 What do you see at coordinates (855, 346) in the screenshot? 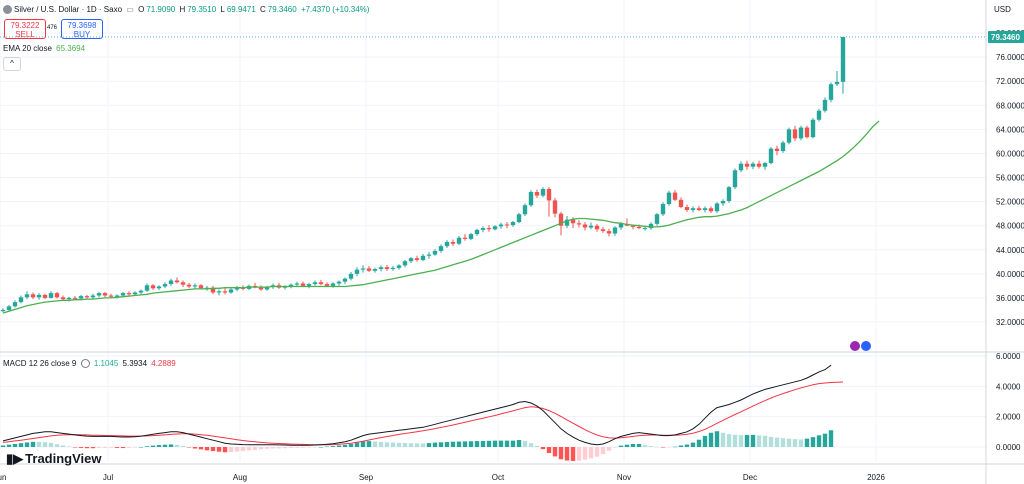
I see `event-marker-icon` at bounding box center [855, 346].